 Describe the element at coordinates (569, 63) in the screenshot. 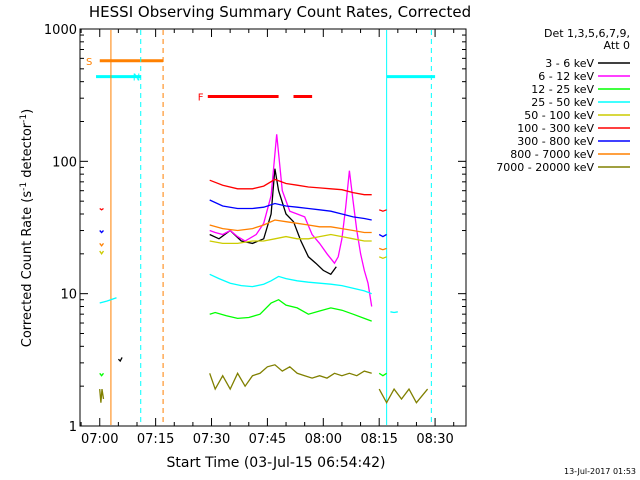

I see `legend-label: 3 - 6 keV` at that location.